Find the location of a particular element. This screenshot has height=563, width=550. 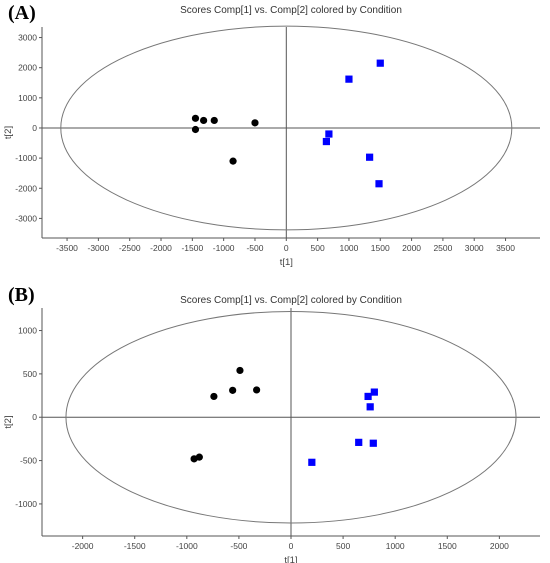

x-axis-label-b: t[1] is located at coordinates (290, 559).